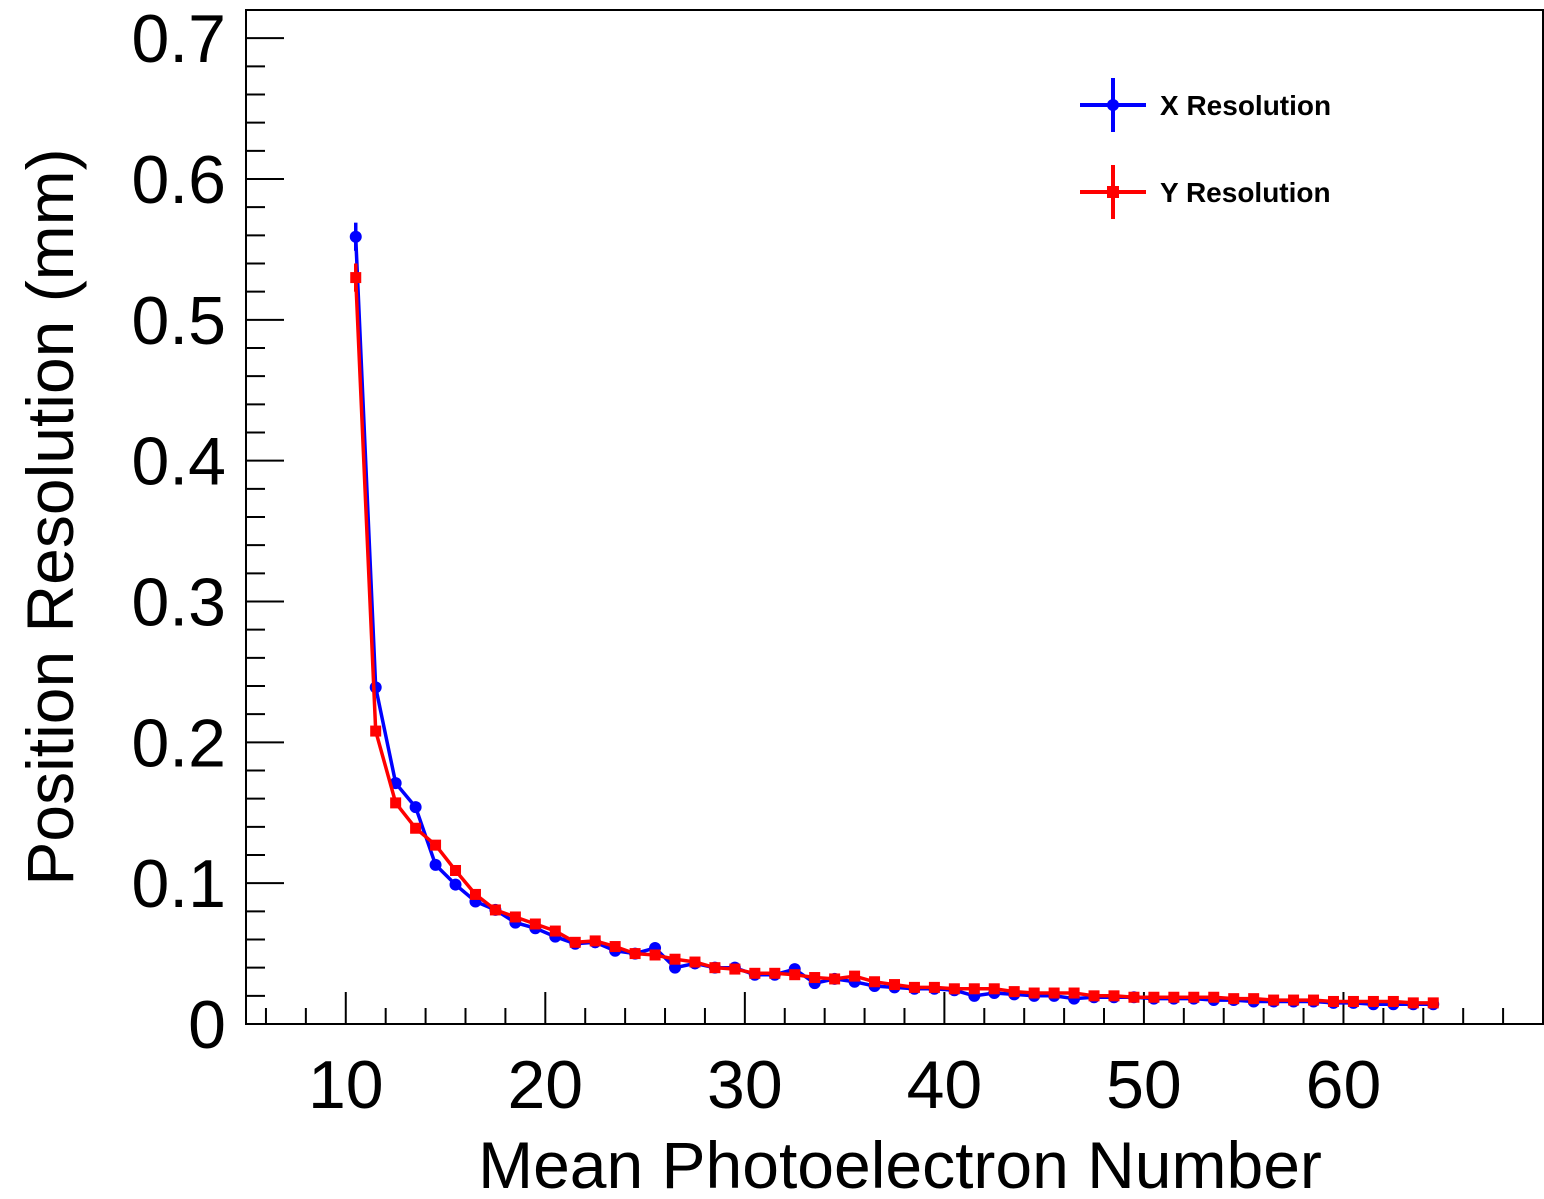 Image resolution: width=1544 pixels, height=1199 pixels. I want to click on y-tick-label: 0.1, so click(178, 884).